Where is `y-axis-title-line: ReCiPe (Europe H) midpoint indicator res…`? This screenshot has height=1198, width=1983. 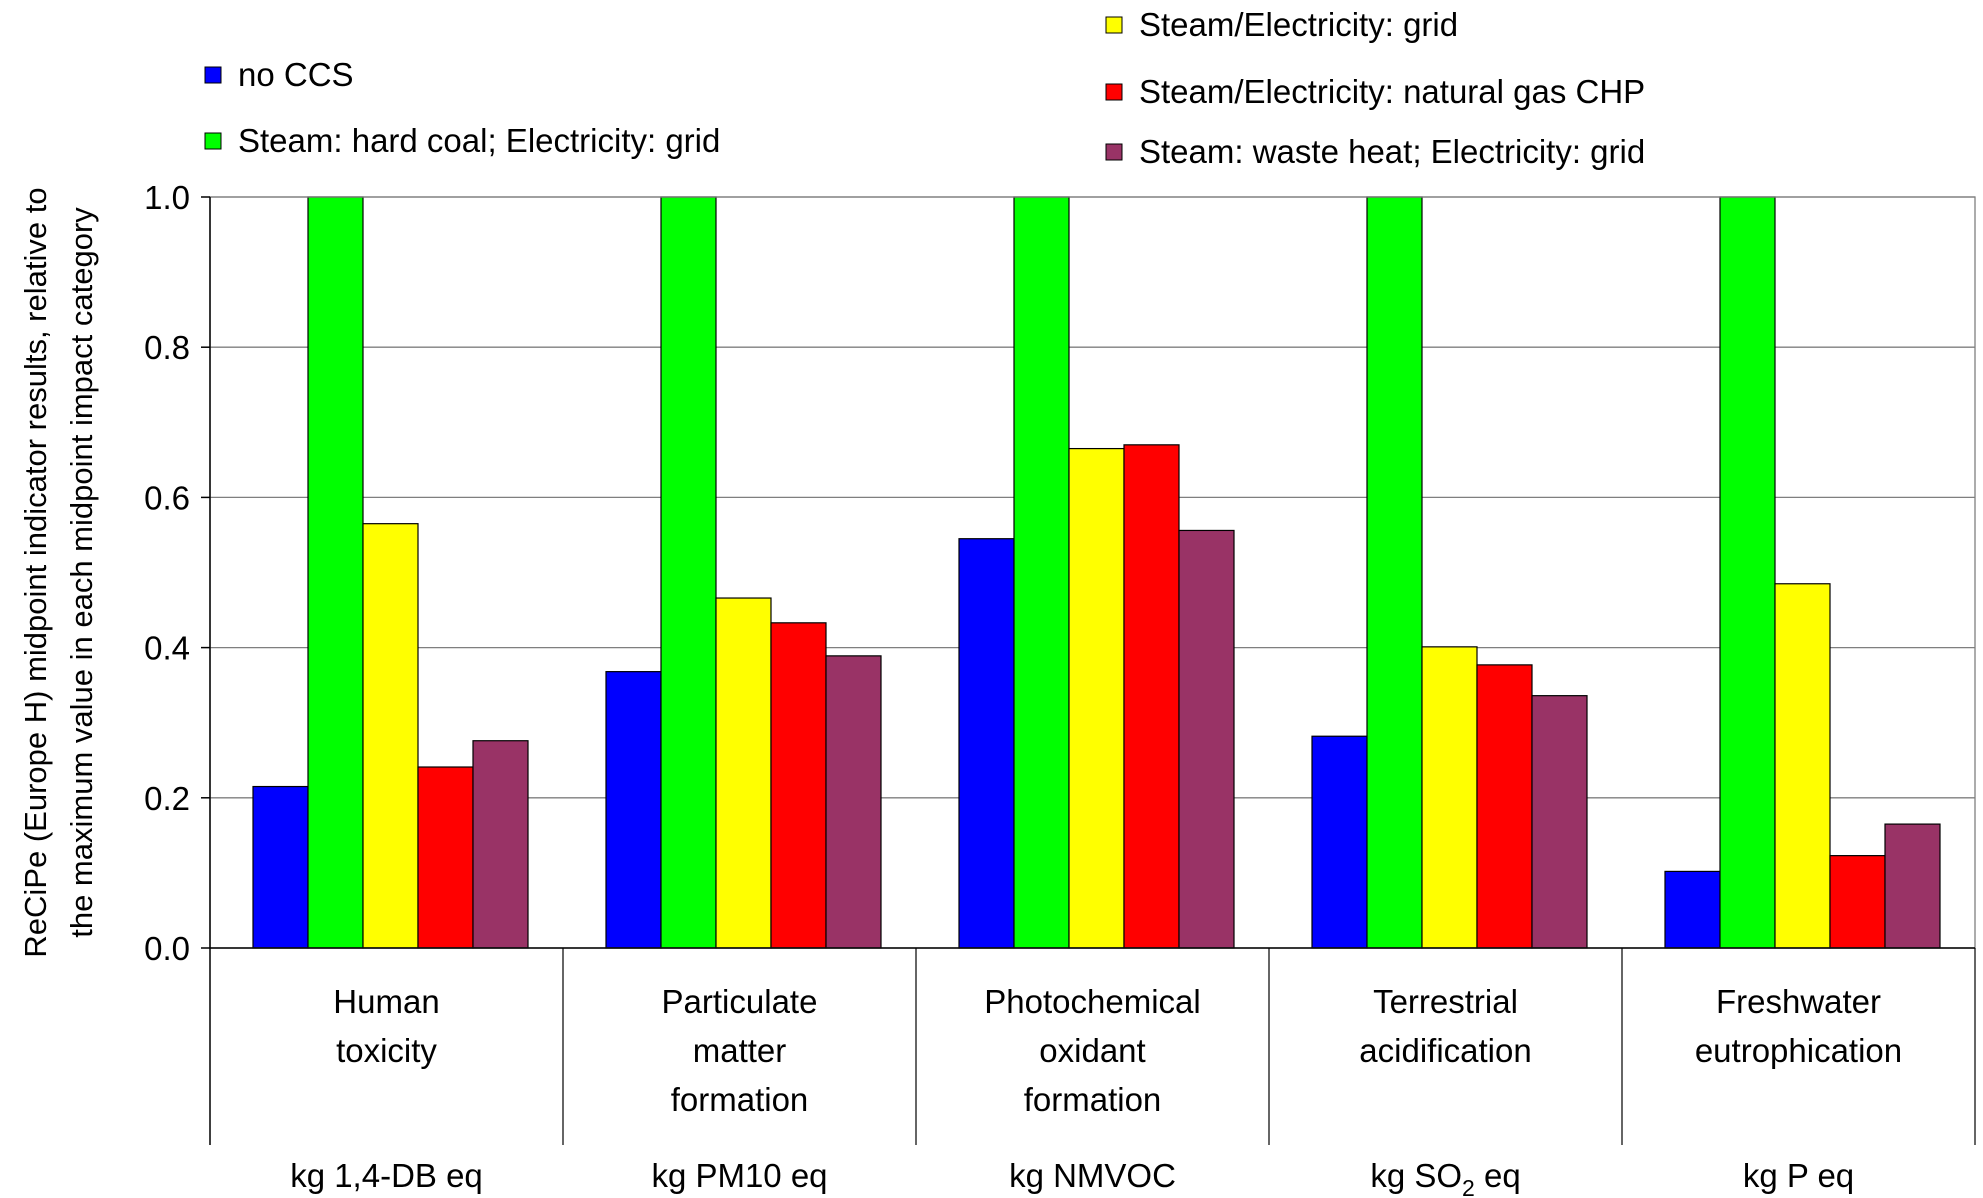
y-axis-title-line: ReCiPe (Europe H) midpoint indicator res… is located at coordinates (35, 572).